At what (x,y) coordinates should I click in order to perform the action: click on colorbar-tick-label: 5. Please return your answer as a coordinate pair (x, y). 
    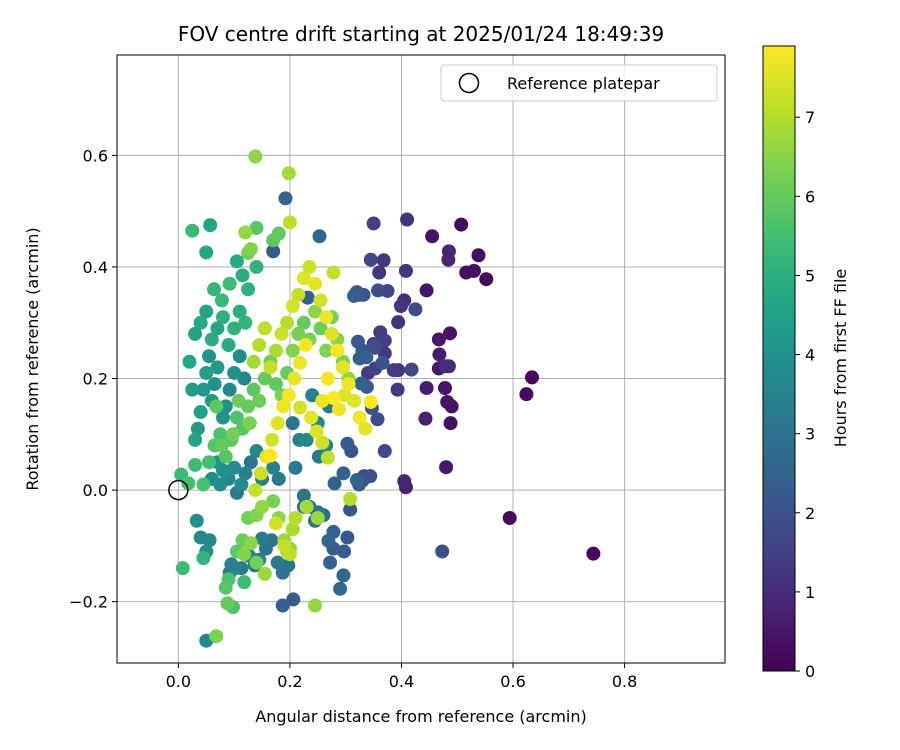
    Looking at the image, I should click on (810, 275).